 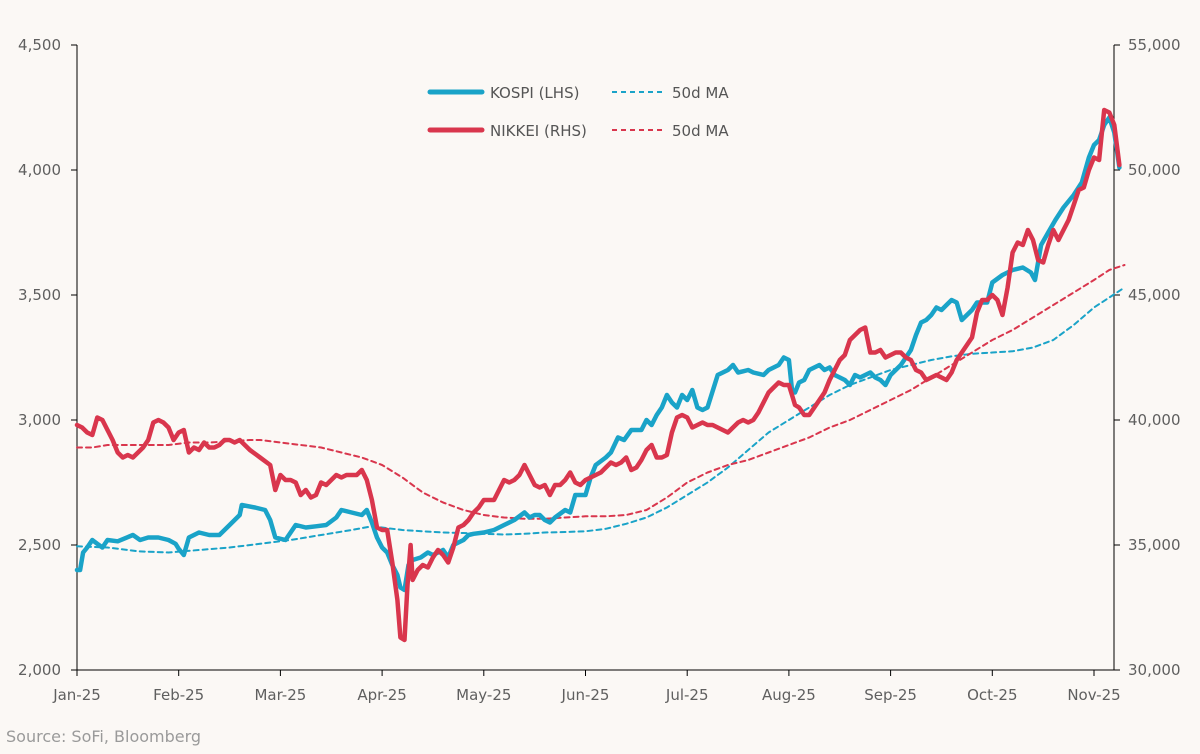 What do you see at coordinates (103, 736) in the screenshot?
I see `source-note: Source: SoFi, Bloomberg` at bounding box center [103, 736].